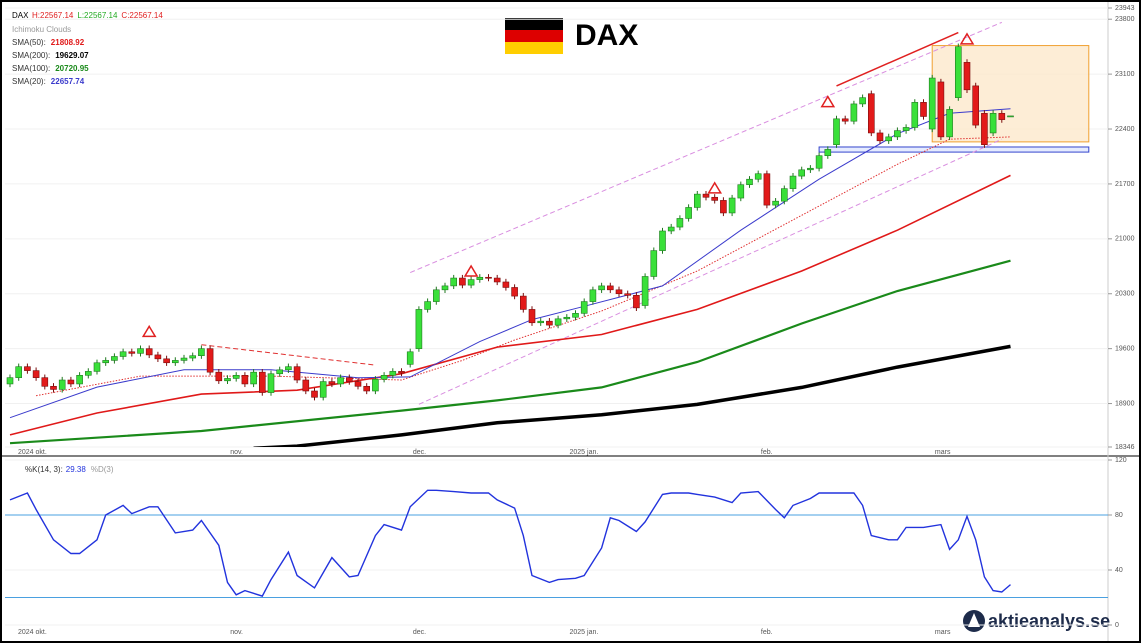 The width and height of the screenshot is (1141, 643). Describe the element at coordinates (41, 29) in the screenshot. I see `legend-entry: Ichimoku Clouds` at that location.